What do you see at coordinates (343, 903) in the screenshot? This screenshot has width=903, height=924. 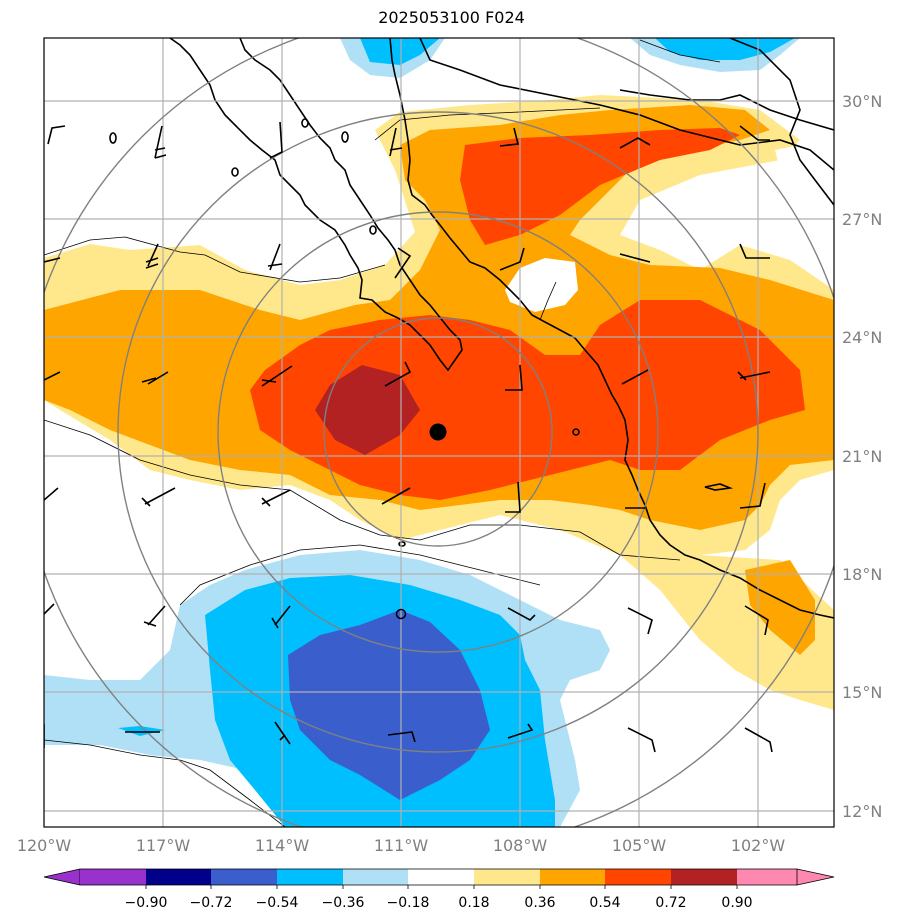 I see `colorbar-tick-label: −0.36` at bounding box center [343, 903].